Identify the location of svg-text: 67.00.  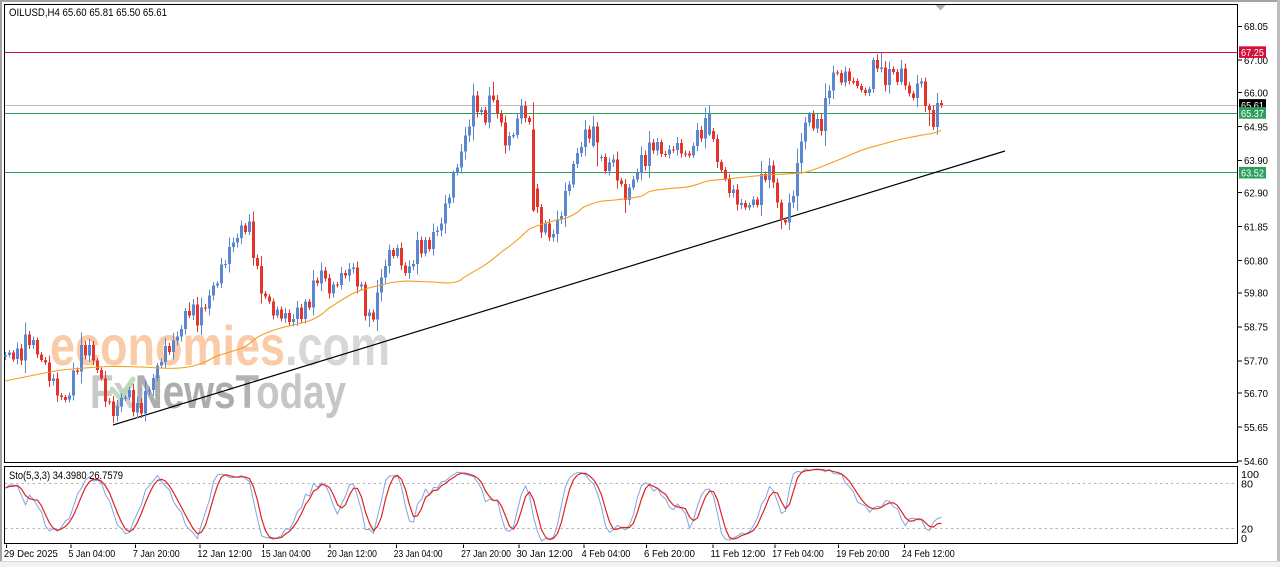
(1256, 61).